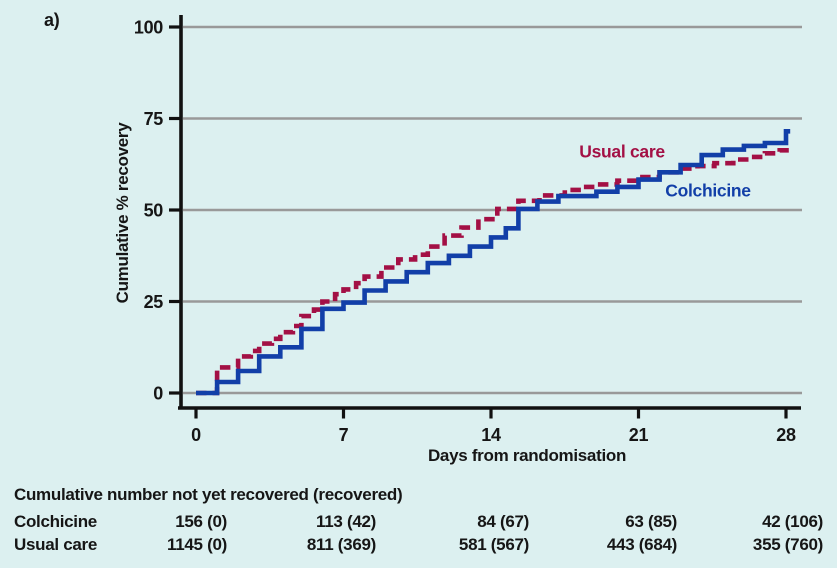 Image resolution: width=837 pixels, height=568 pixels. What do you see at coordinates (651, 521) in the screenshot?
I see `risk-table-cell: 63 (85)` at bounding box center [651, 521].